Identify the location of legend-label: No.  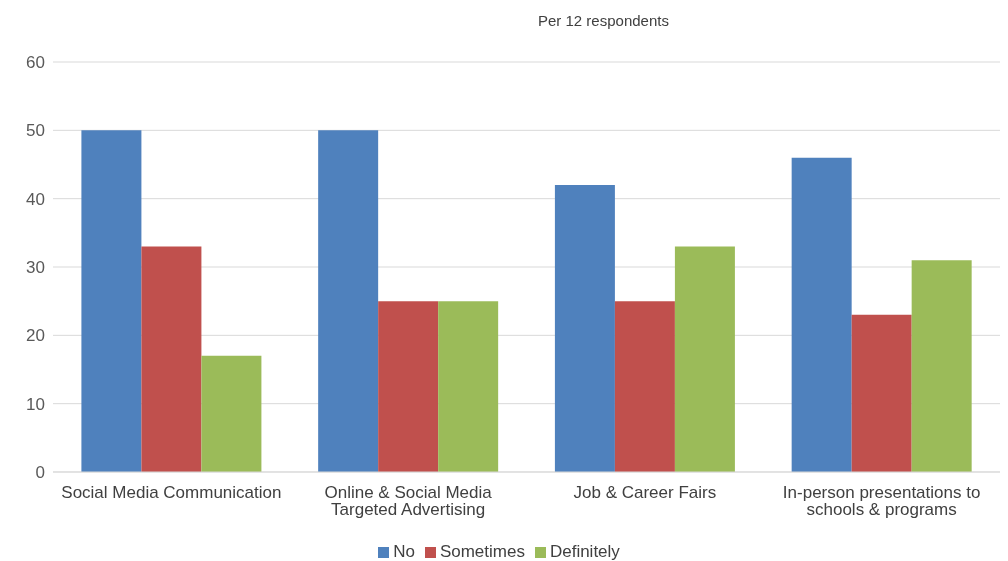
(404, 551).